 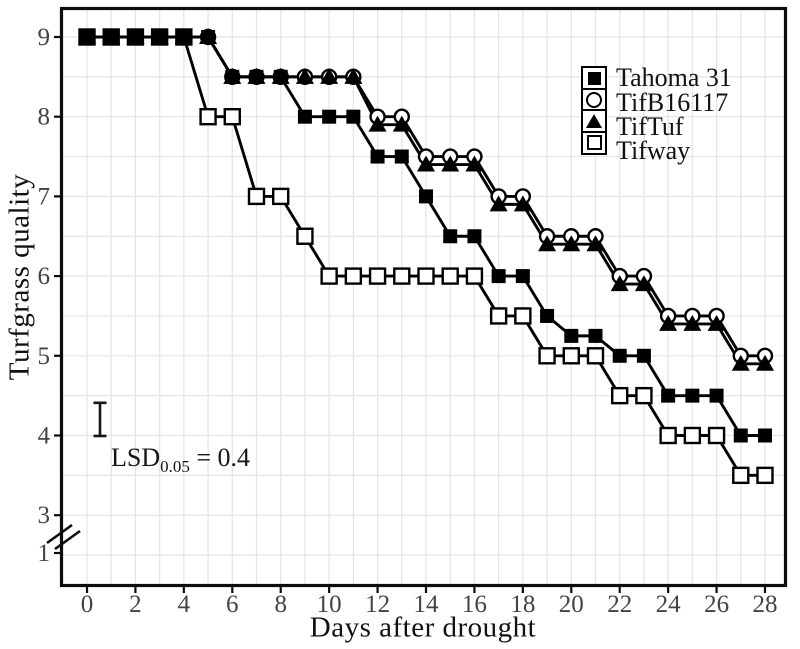 I want to click on x-tick-label: 20, so click(x=571, y=604).